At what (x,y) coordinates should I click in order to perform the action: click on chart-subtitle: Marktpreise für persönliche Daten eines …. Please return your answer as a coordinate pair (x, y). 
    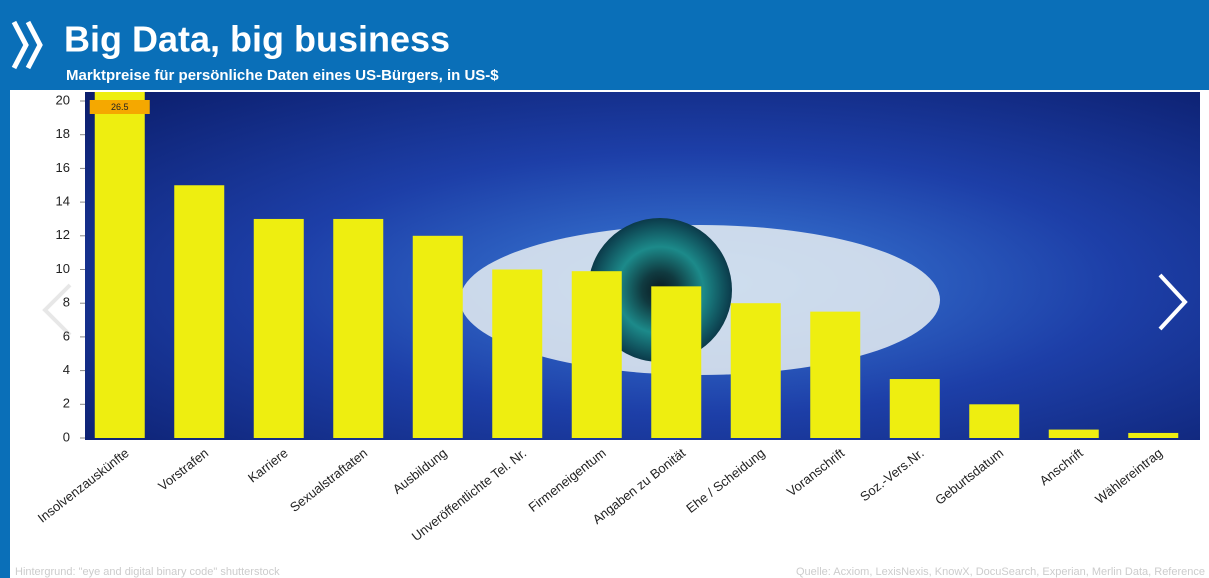
    Looking at the image, I should click on (282, 75).